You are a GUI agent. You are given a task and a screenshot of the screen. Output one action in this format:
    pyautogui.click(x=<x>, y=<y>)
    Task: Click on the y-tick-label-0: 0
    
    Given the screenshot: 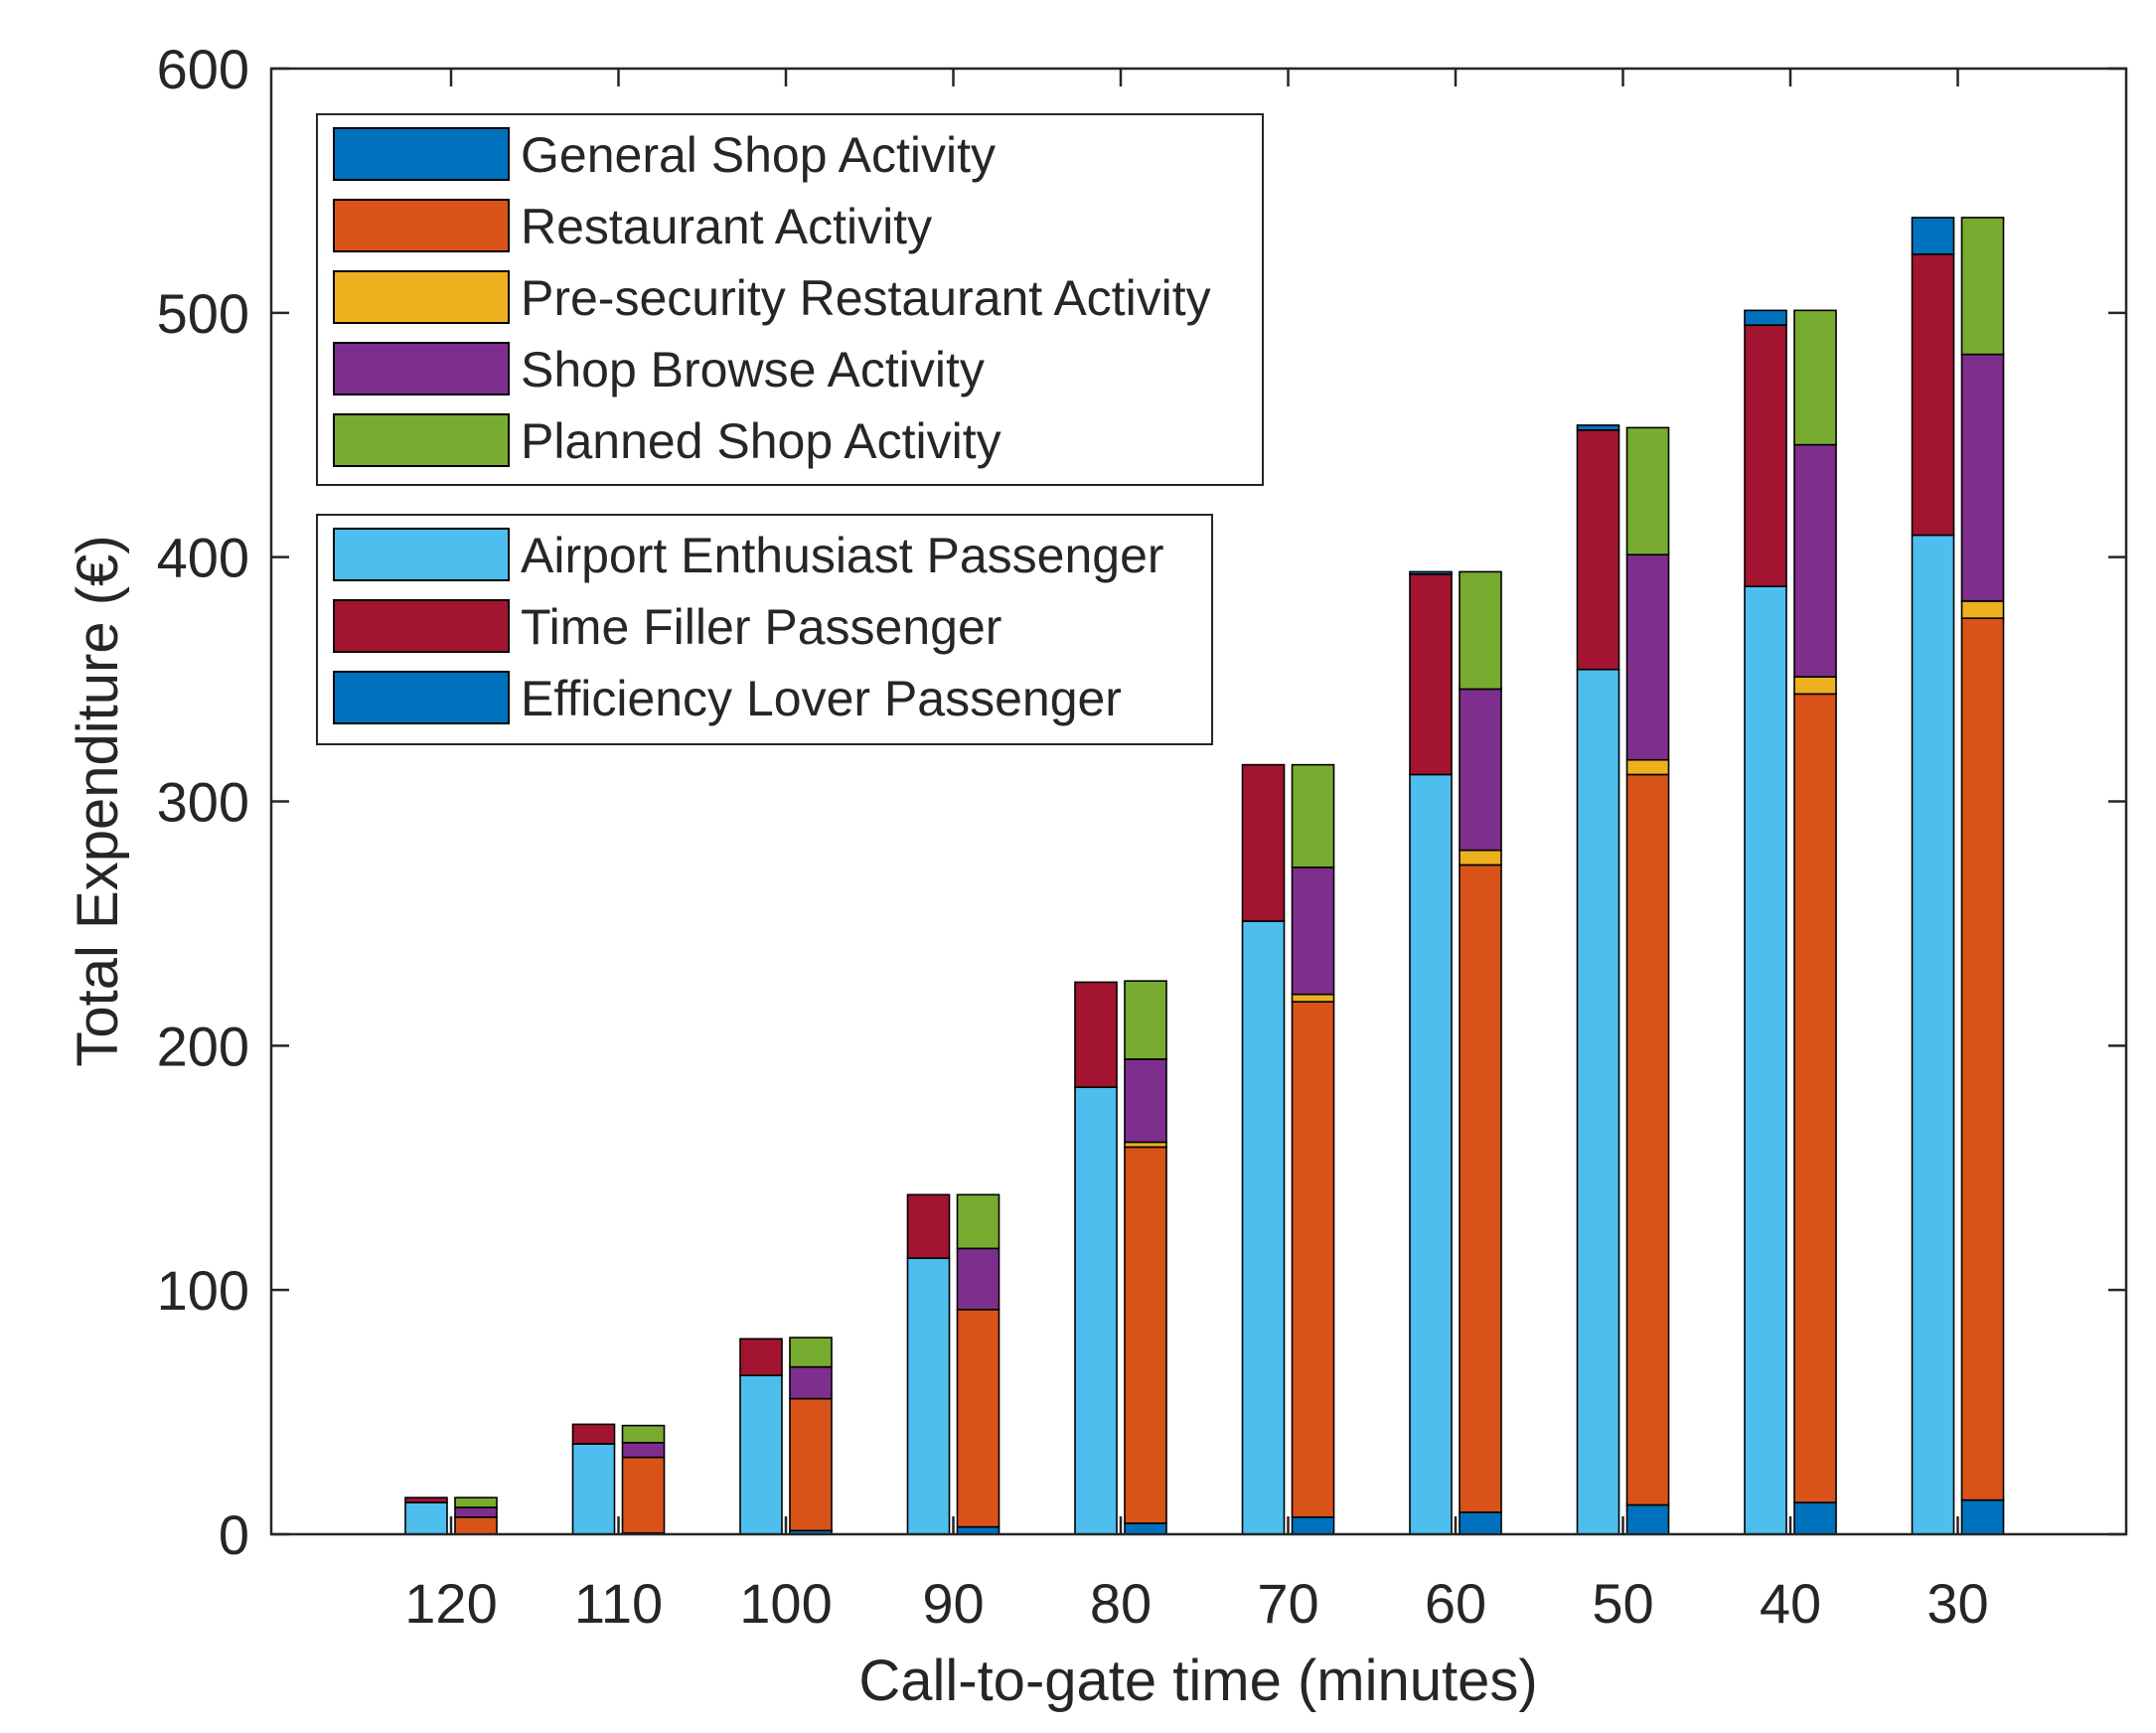 What is the action you would take?
    pyautogui.click(x=234, y=1534)
    